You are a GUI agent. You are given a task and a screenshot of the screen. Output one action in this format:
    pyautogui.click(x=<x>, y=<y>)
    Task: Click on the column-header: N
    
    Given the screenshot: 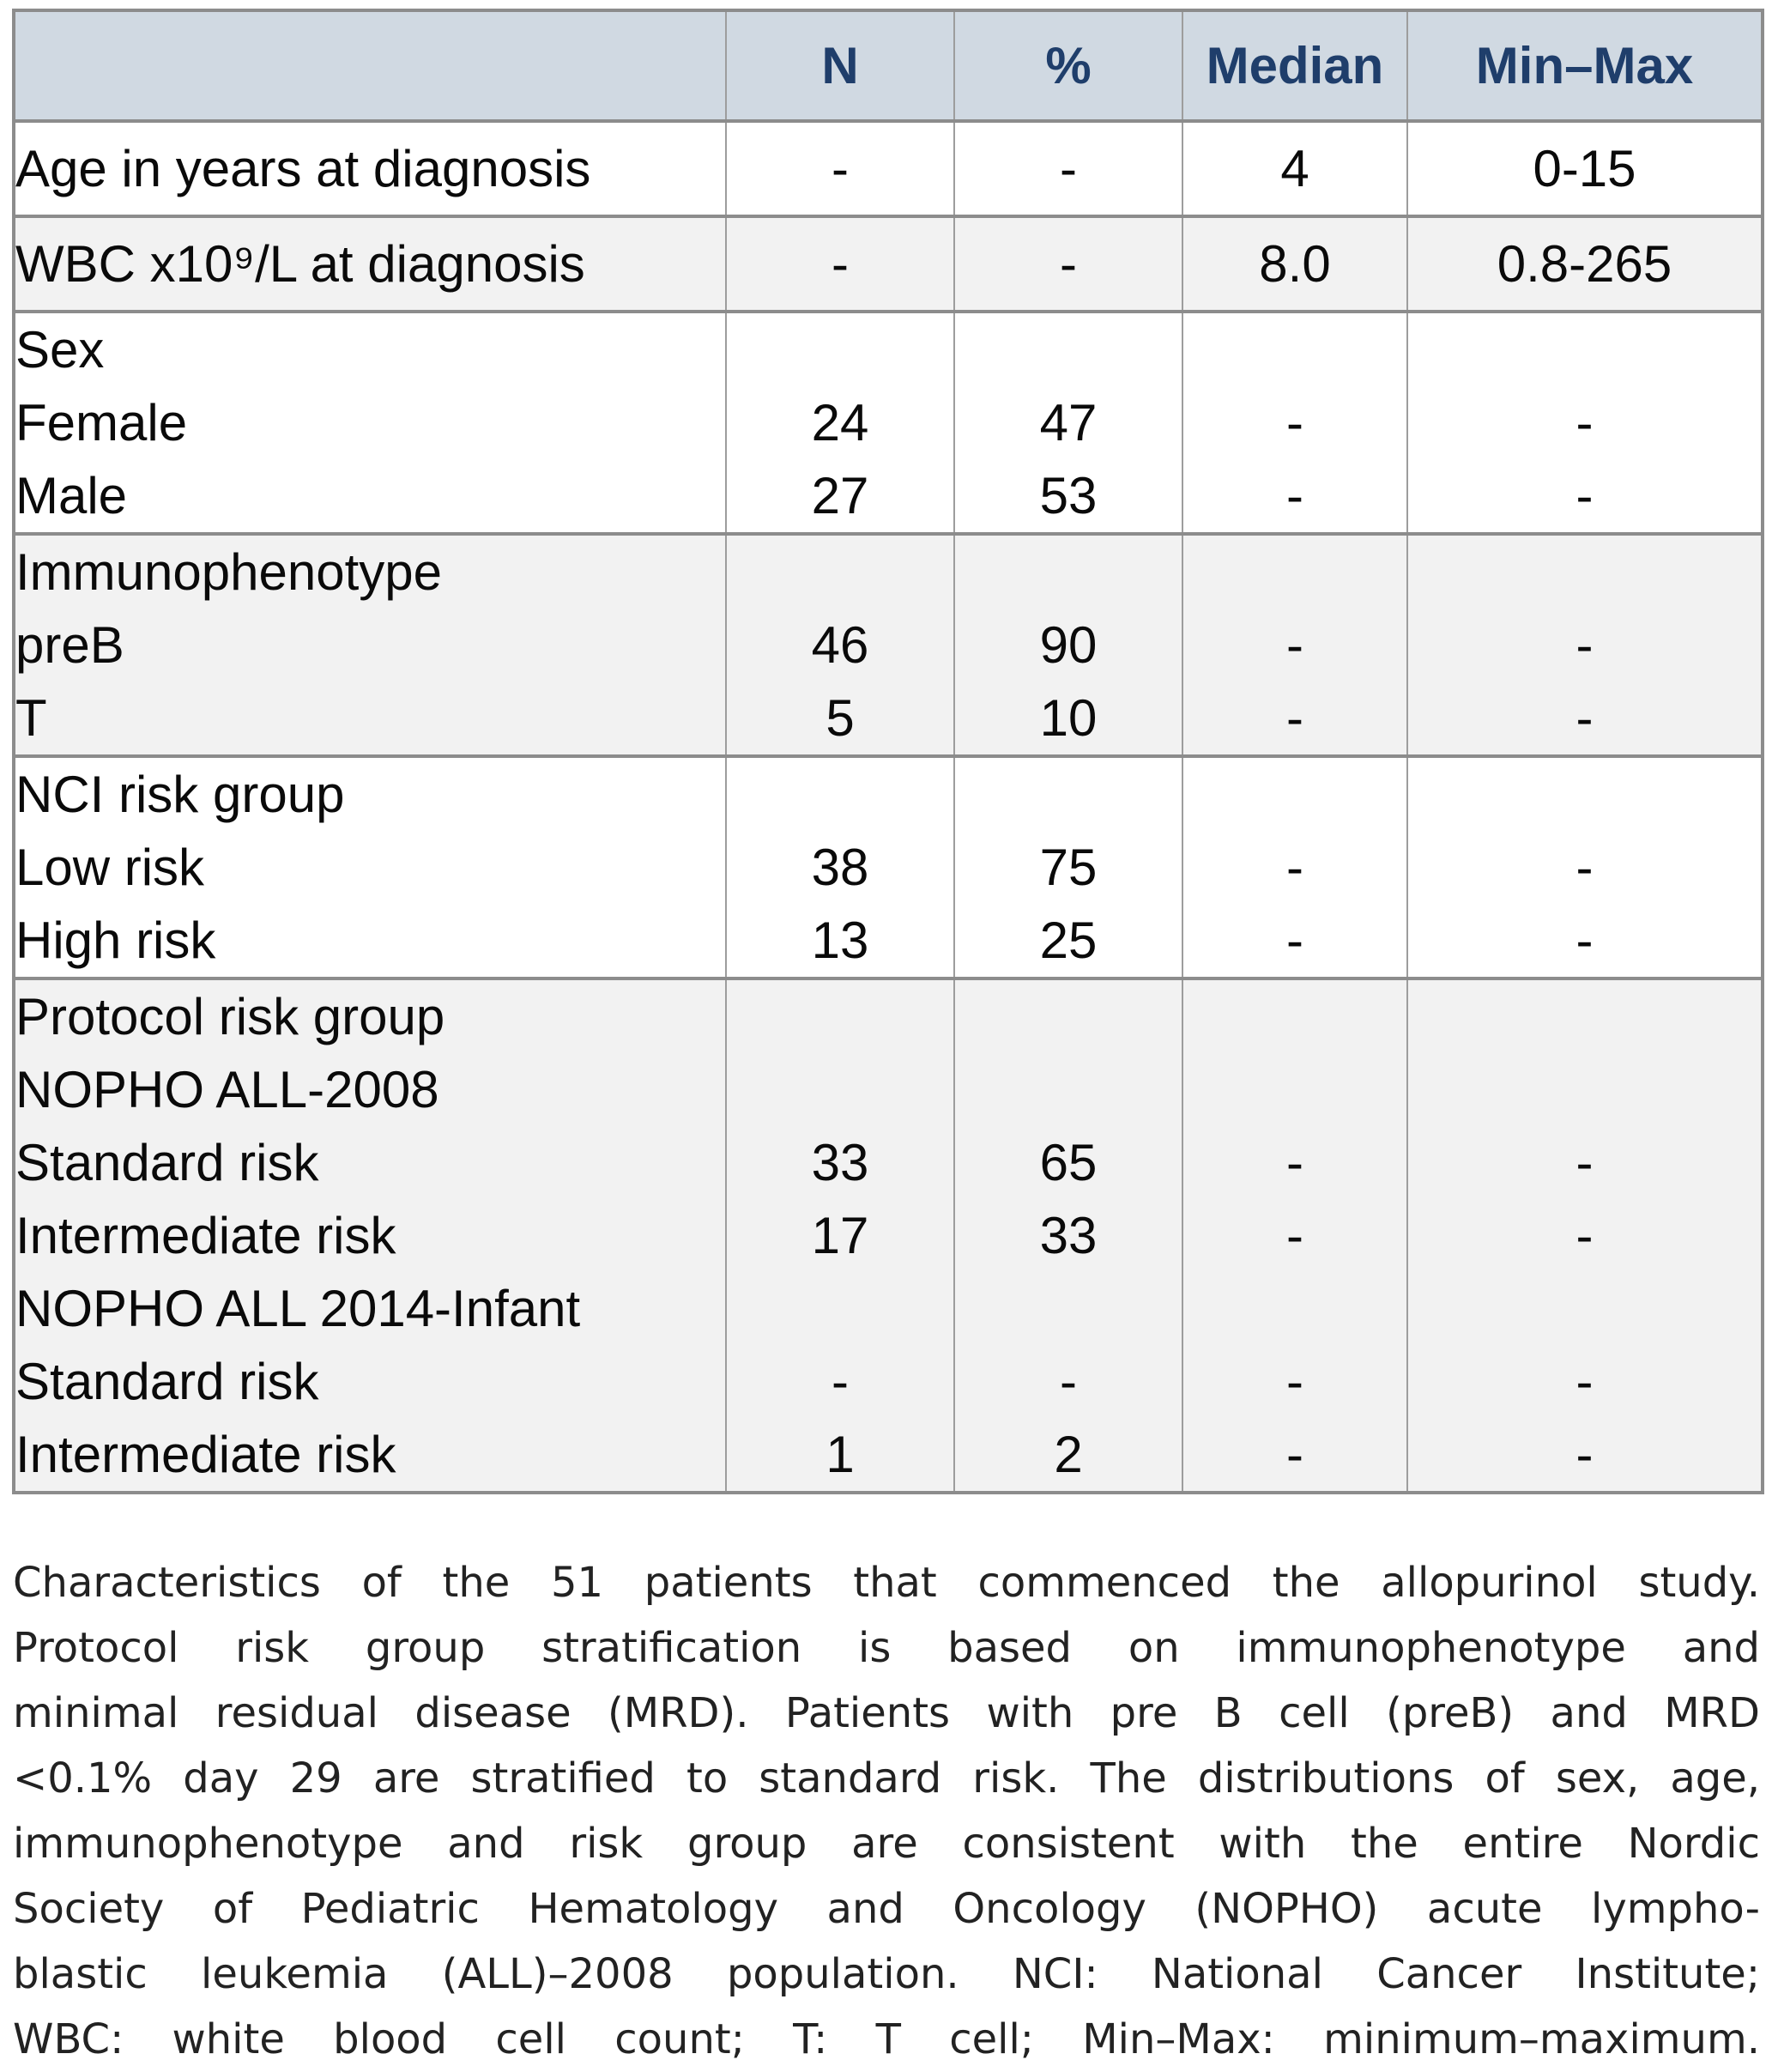 What is the action you would take?
    pyautogui.click(x=840, y=65)
    